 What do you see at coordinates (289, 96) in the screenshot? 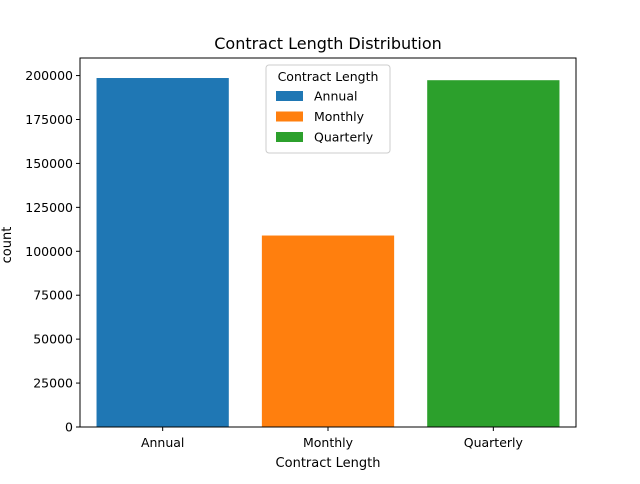
I see `legend-swatch-annual` at bounding box center [289, 96].